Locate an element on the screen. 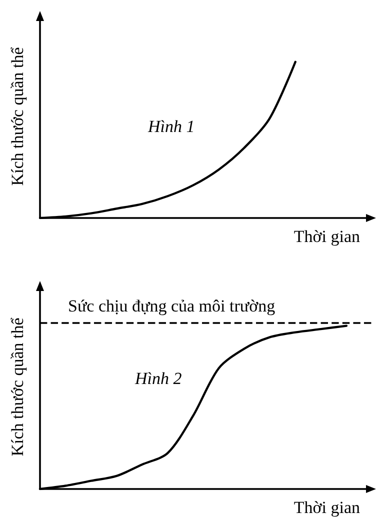 The height and width of the screenshot is (523, 384). annotation: Hình 1 is located at coordinates (171, 126).